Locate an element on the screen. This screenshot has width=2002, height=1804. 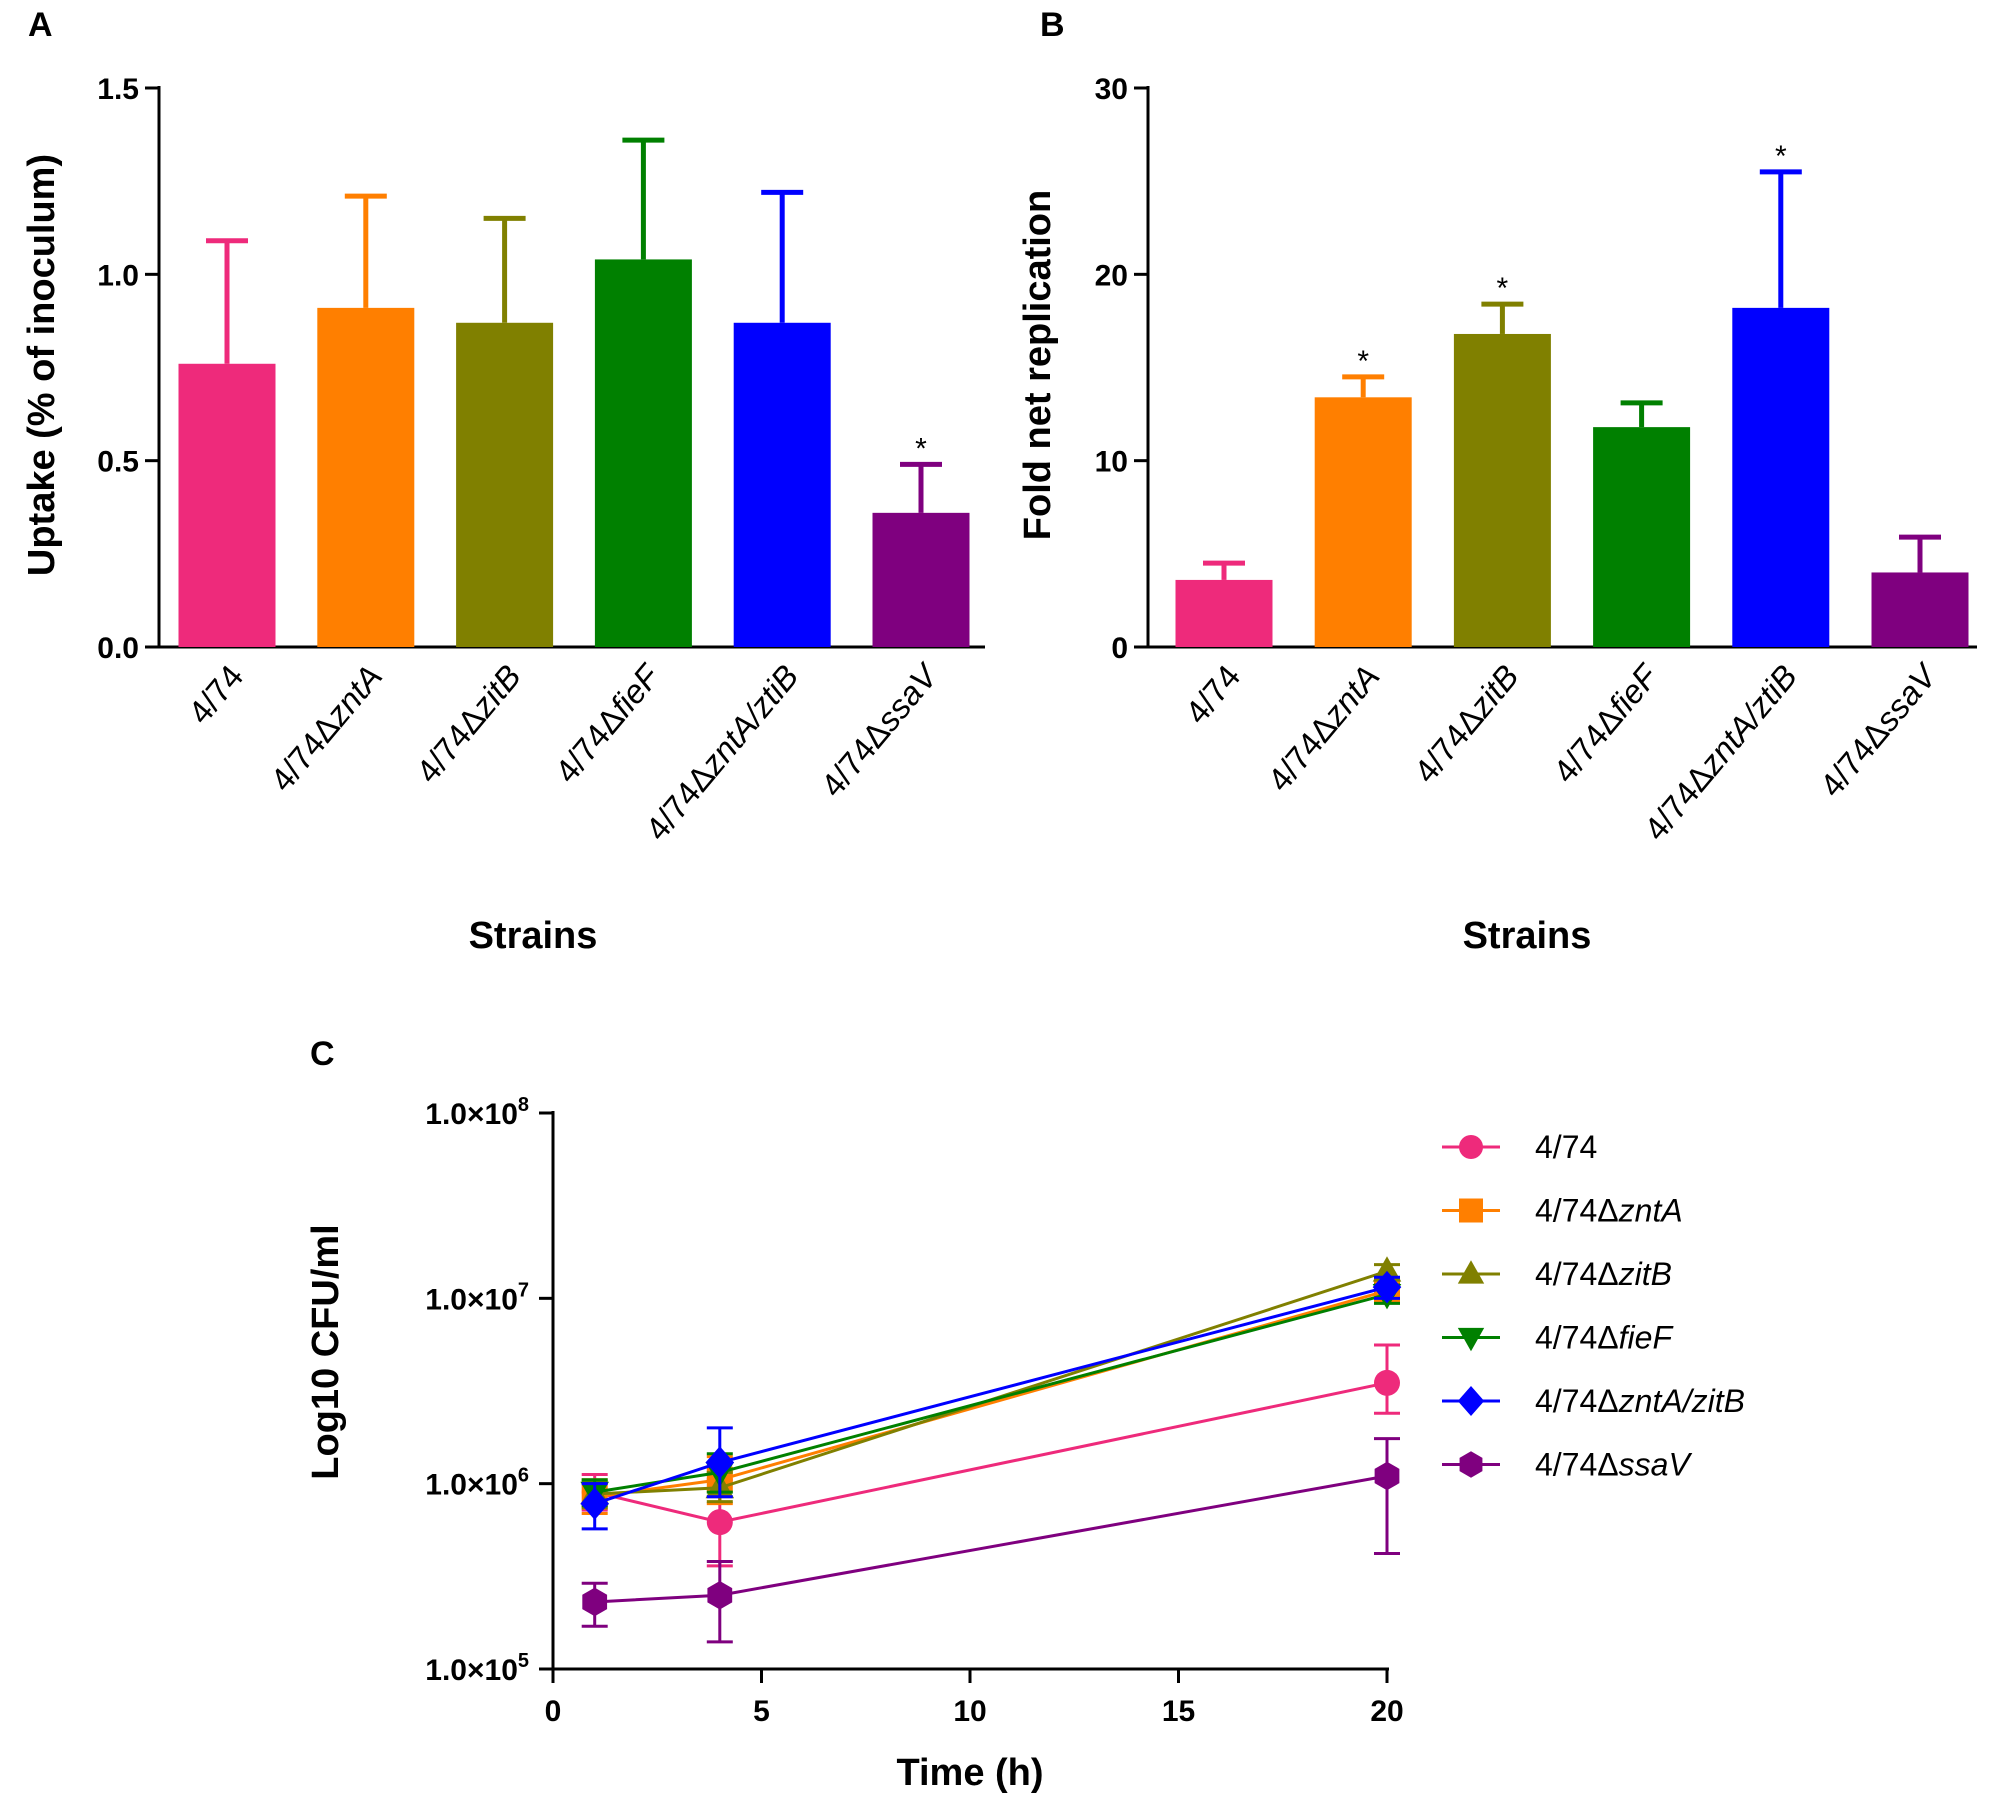
panel-a-y-tick-label: 1.5 is located at coordinates (118, 89).